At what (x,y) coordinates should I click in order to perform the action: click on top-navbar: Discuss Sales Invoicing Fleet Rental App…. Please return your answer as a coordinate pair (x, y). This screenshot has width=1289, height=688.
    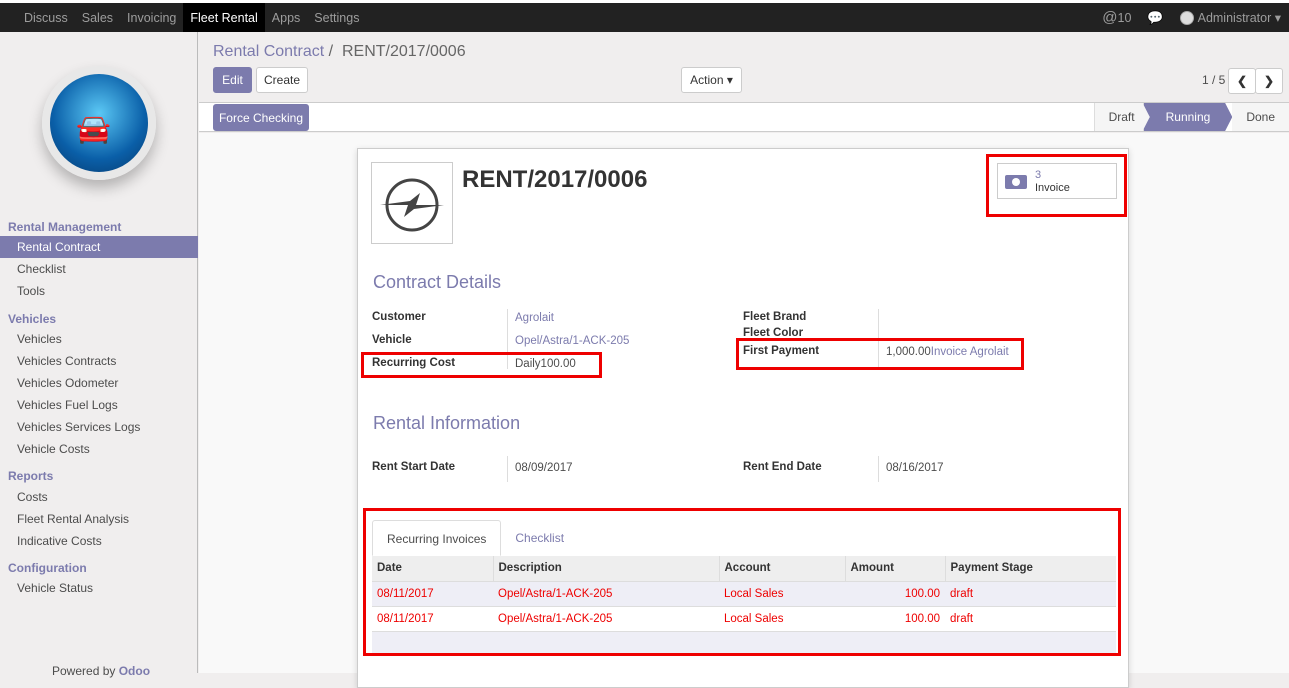
    Looking at the image, I should click on (644, 16).